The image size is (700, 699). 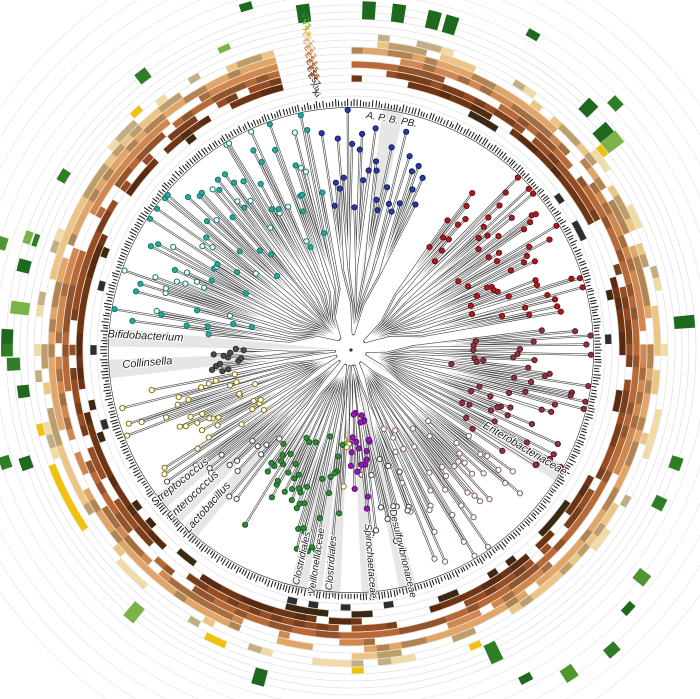 I want to click on tall-green-bar, so click(x=303, y=13).